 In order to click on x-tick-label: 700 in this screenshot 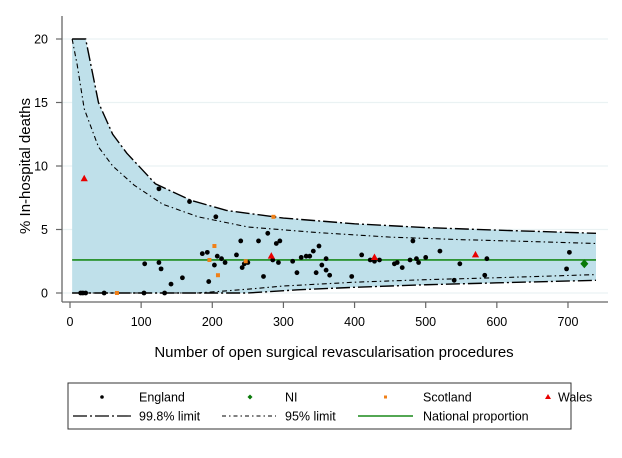, I will do `click(568, 322)`.